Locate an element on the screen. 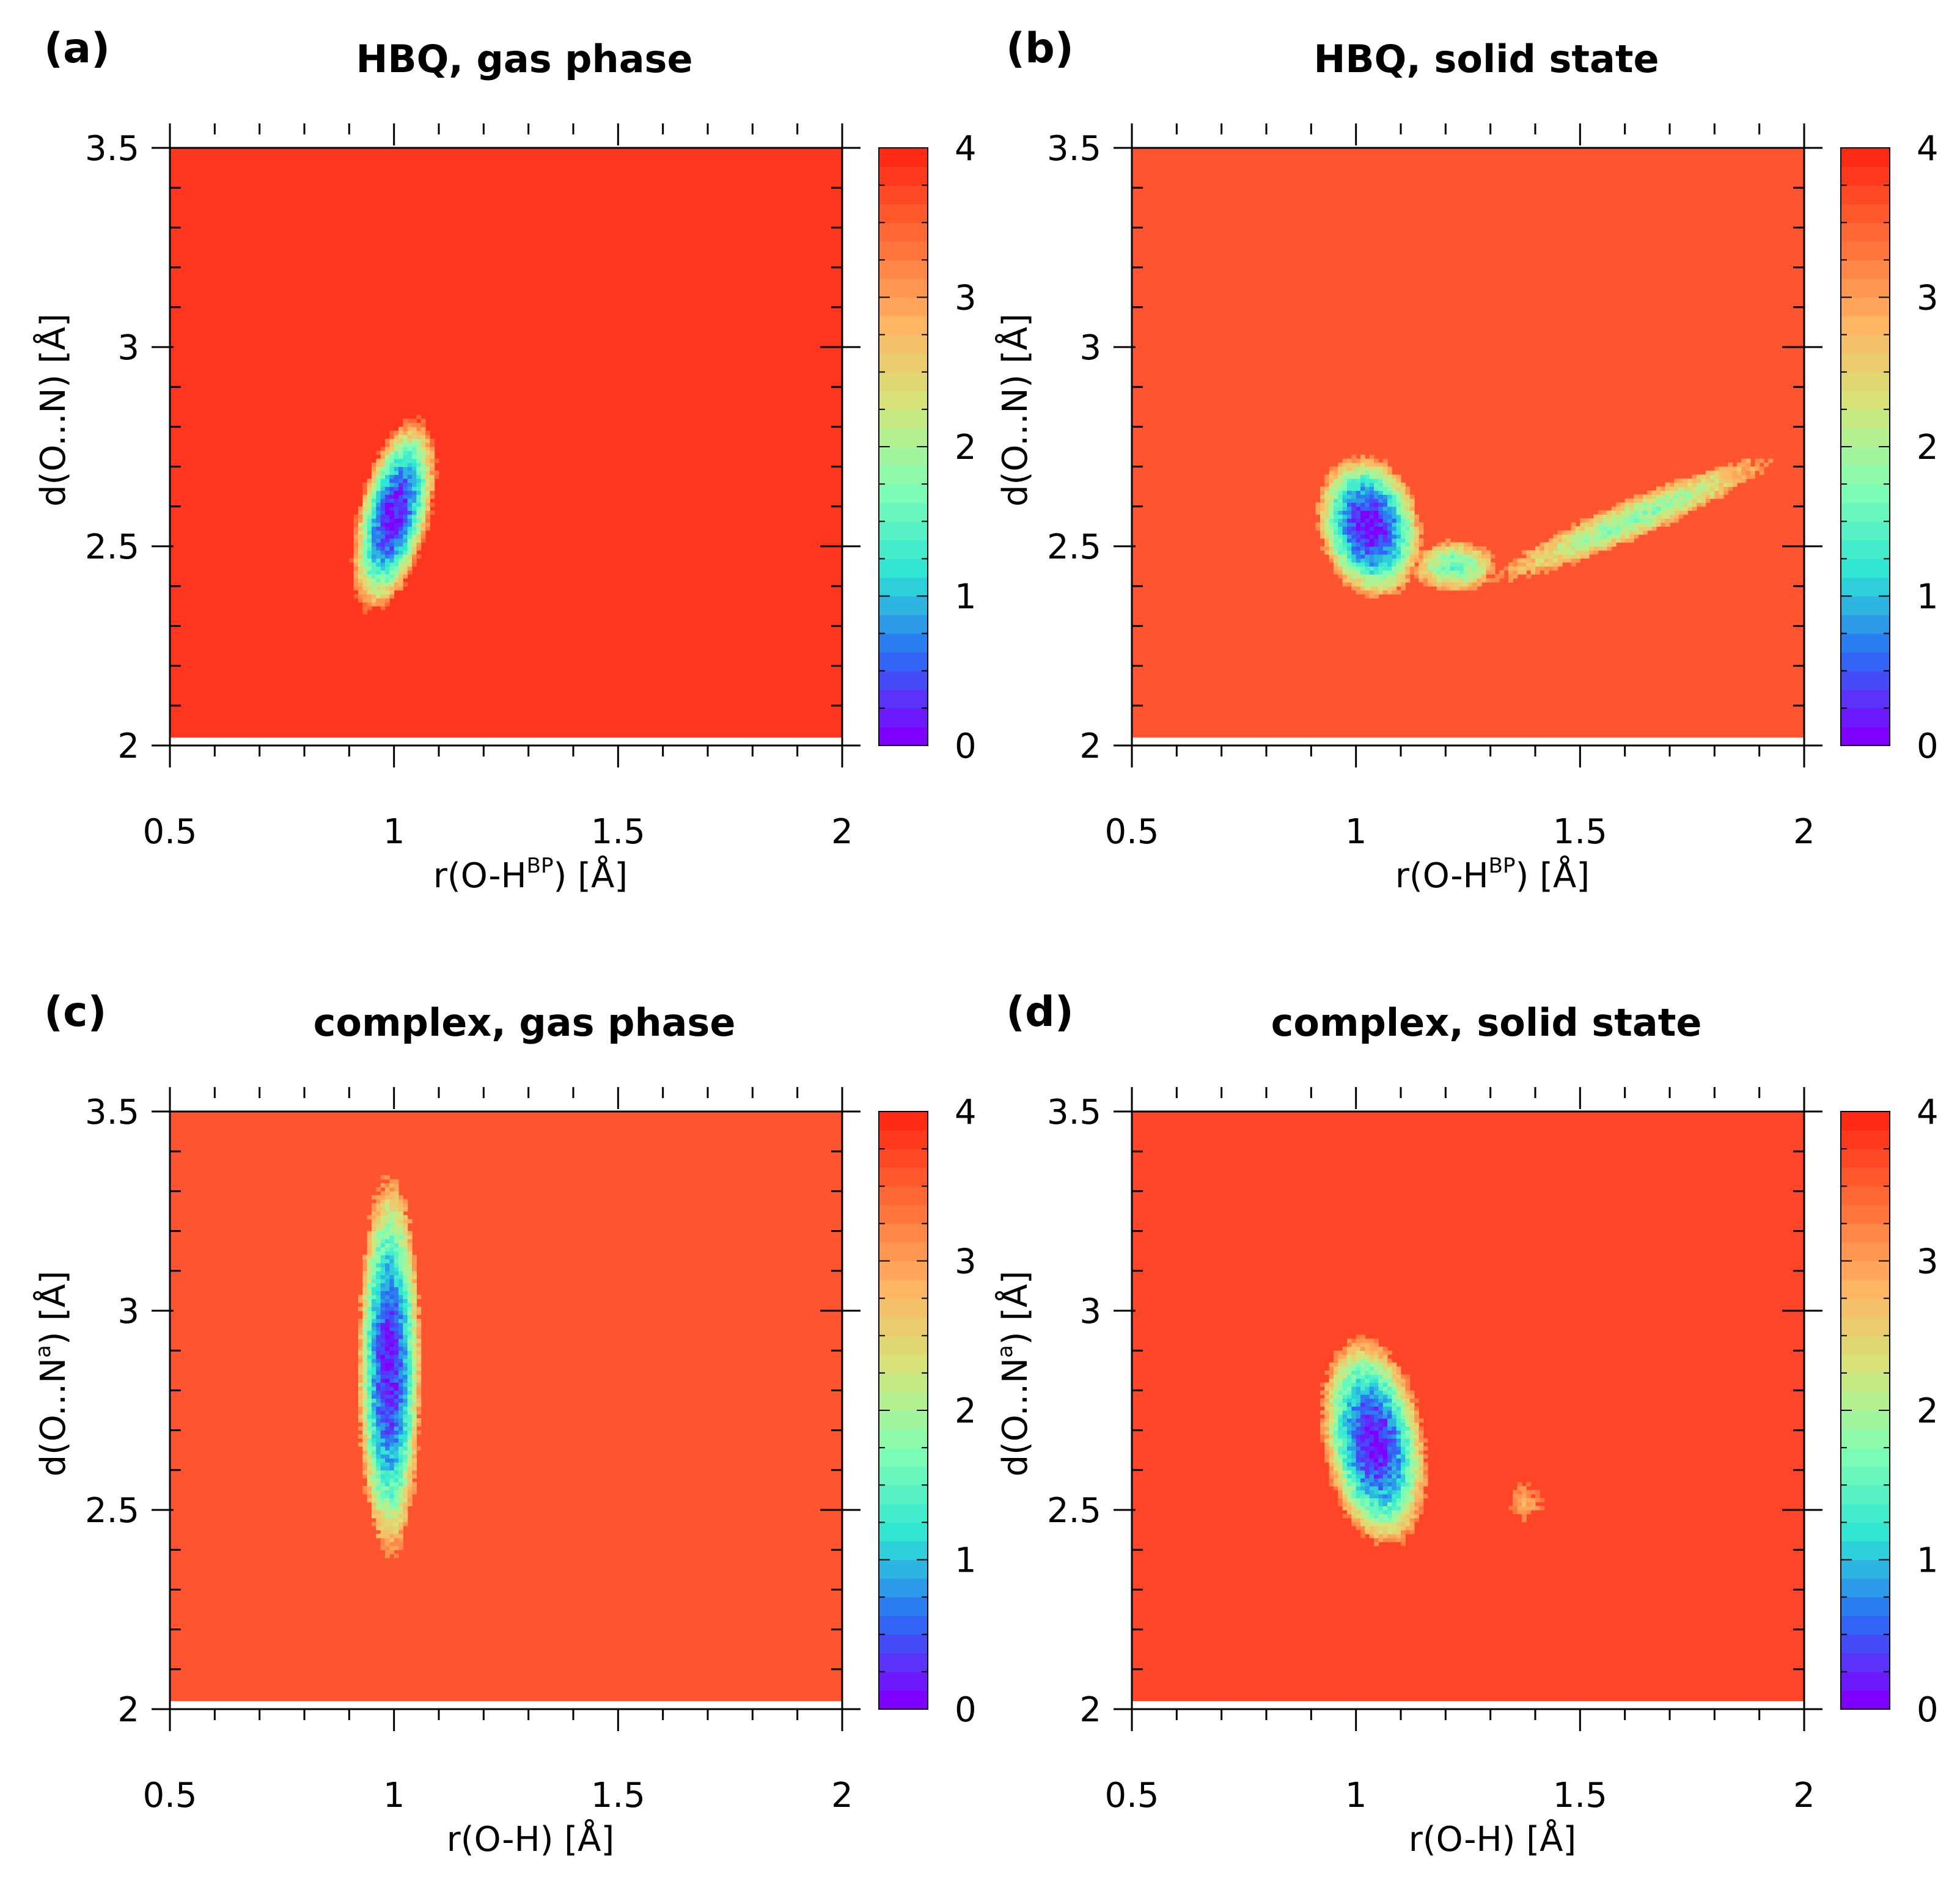 This screenshot has height=1879, width=1960. colorbar-segment is located at coordinates (904, 605).